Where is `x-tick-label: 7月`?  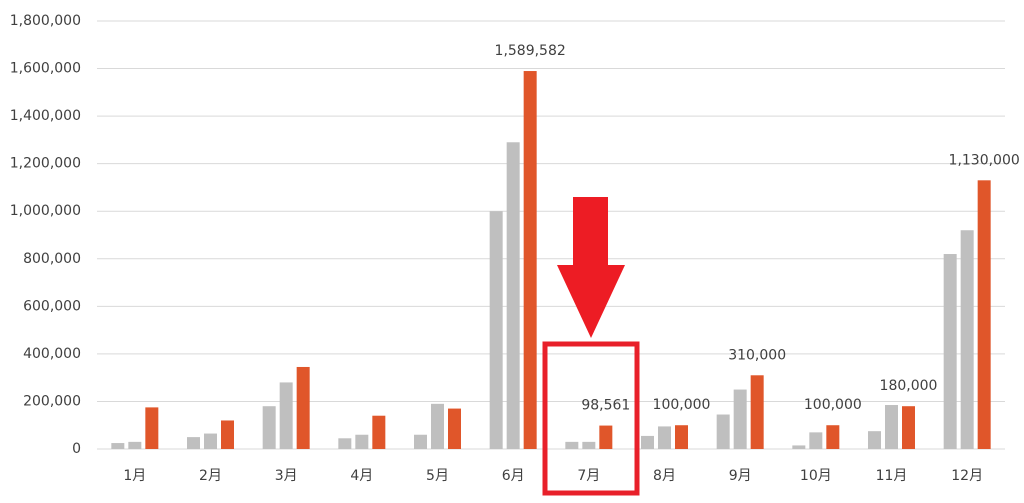 x-tick-label: 7月 is located at coordinates (588, 476).